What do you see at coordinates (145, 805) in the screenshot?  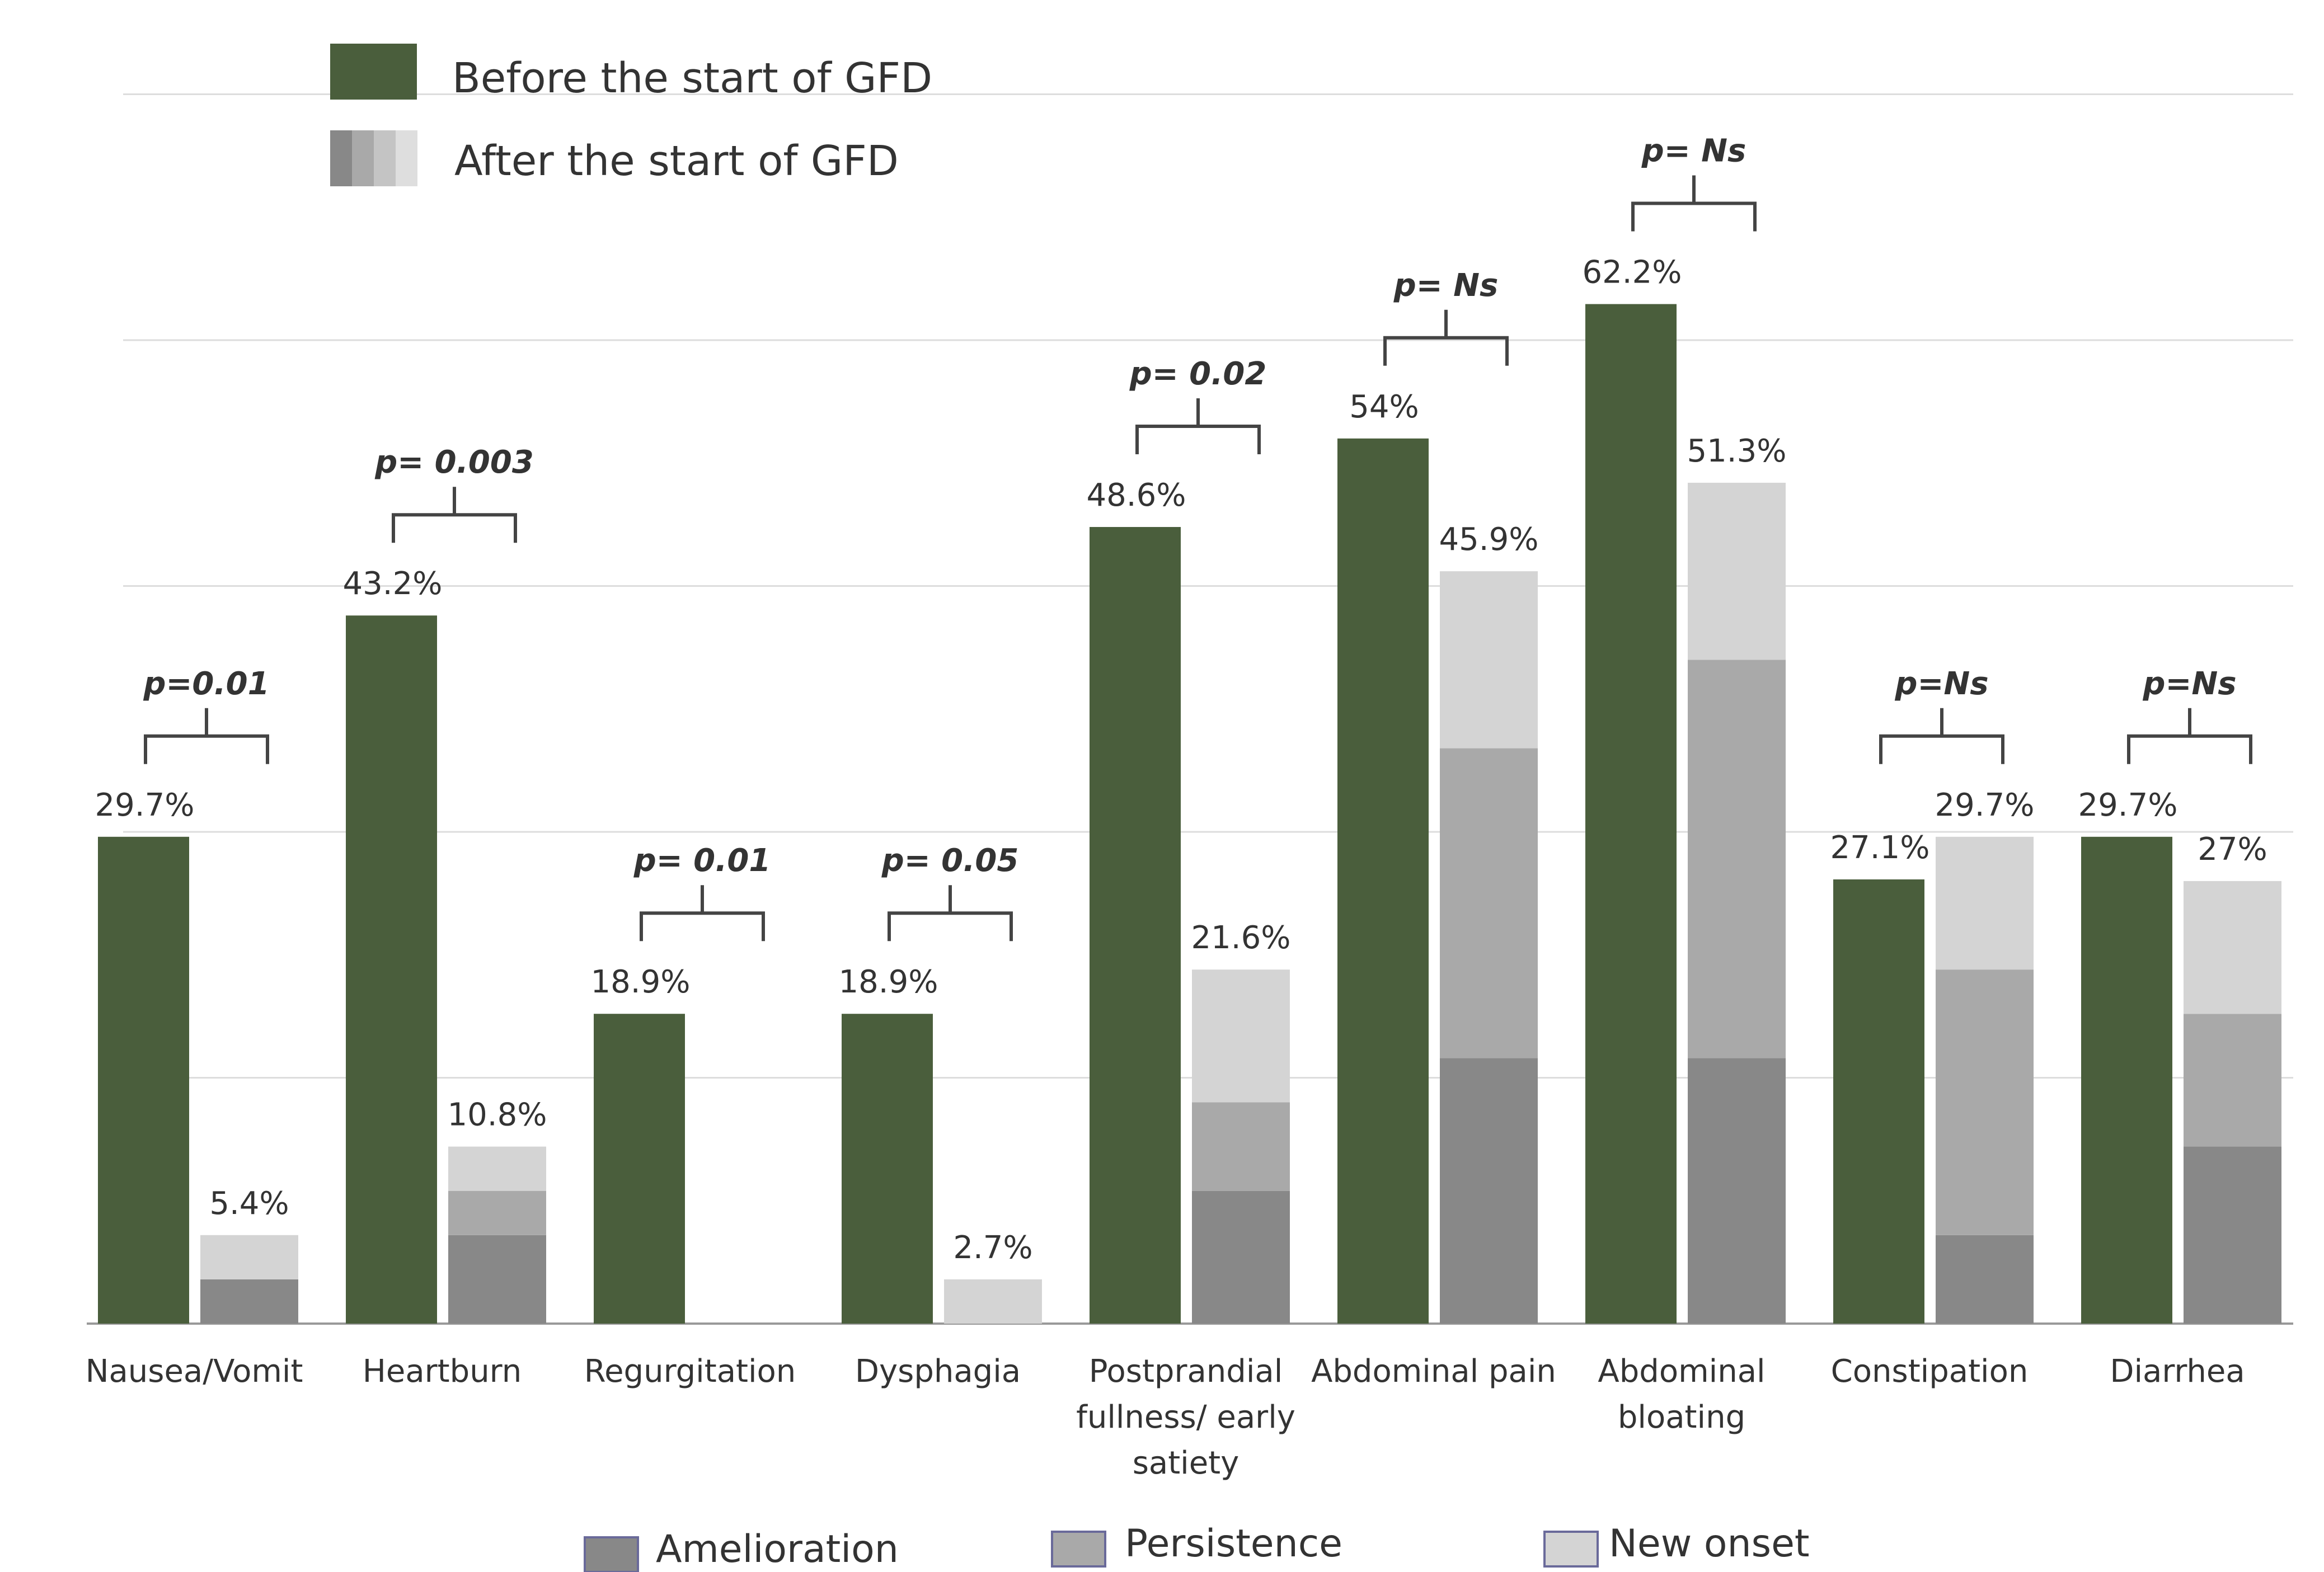 I see `value-label-before-nausea-vomit: 29.7%` at bounding box center [145, 805].